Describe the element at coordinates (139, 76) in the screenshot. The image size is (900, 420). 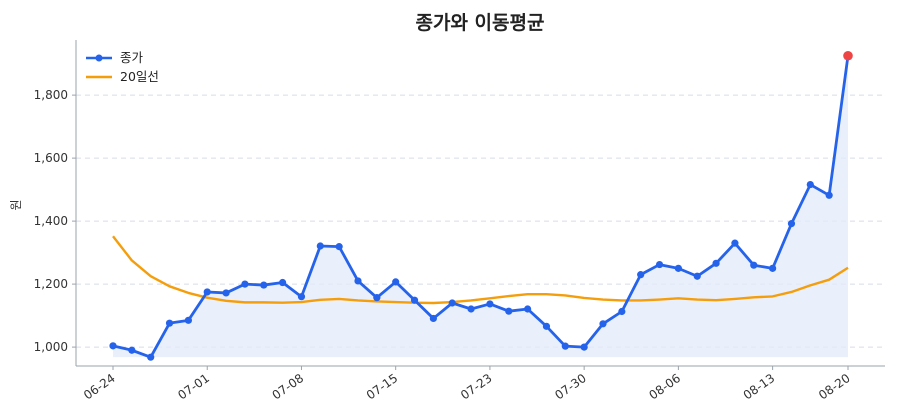
I see `legend-ma20-label: 20일선` at that location.